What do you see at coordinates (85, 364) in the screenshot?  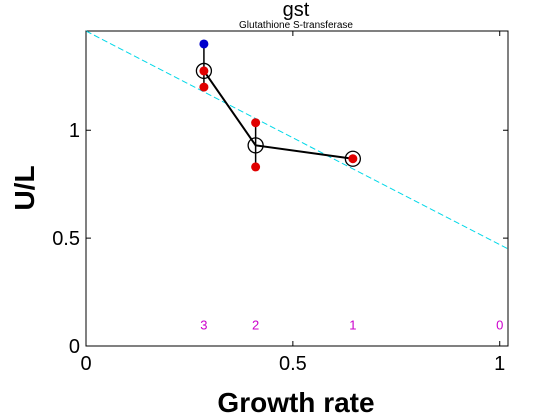 I see `x-tick-label: 0` at bounding box center [85, 364].